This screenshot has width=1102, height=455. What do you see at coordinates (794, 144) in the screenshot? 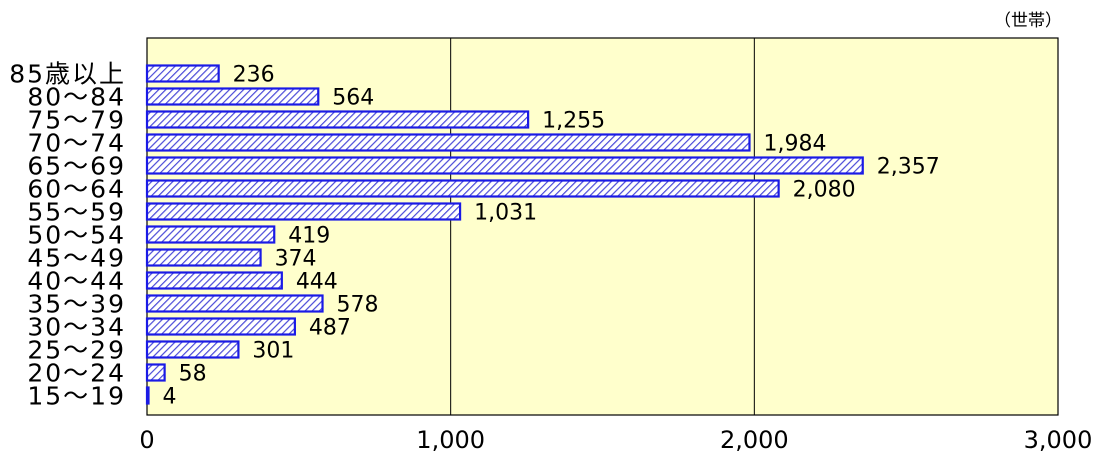
I see `data-label-3: 1,984` at bounding box center [794, 144].